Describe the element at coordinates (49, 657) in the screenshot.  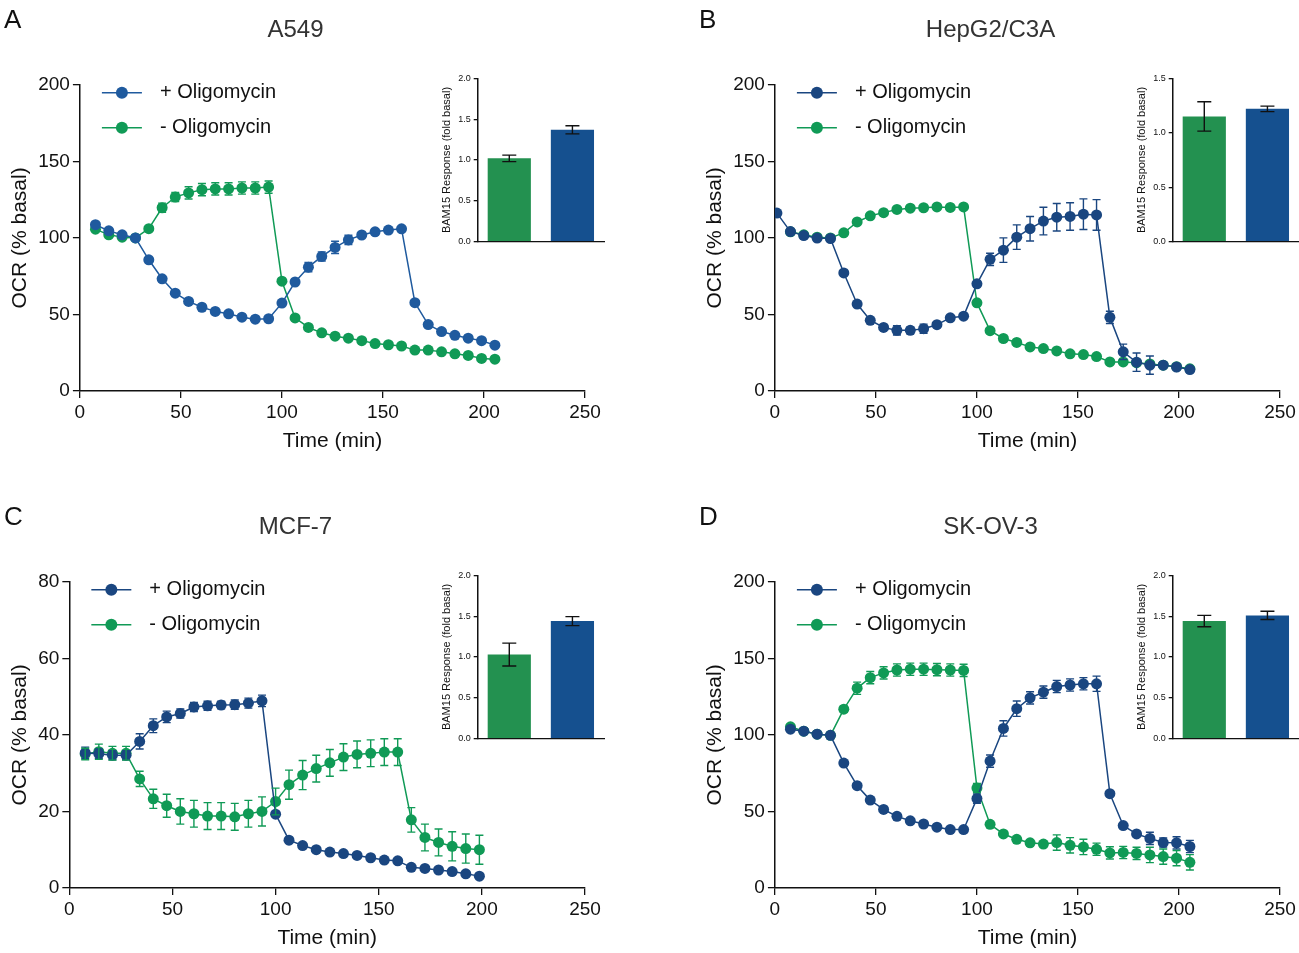
I see `y-tick-label: 60` at that location.